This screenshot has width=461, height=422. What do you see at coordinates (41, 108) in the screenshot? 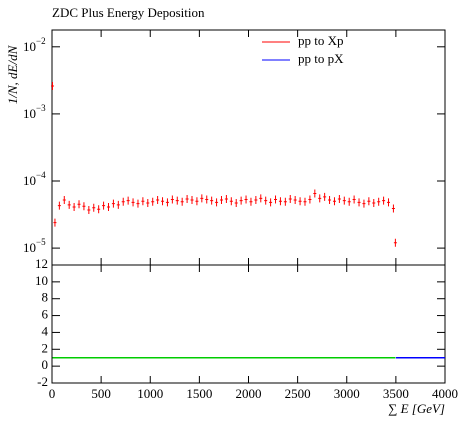
I see `y-tick-exponent: −3` at bounding box center [41, 108].